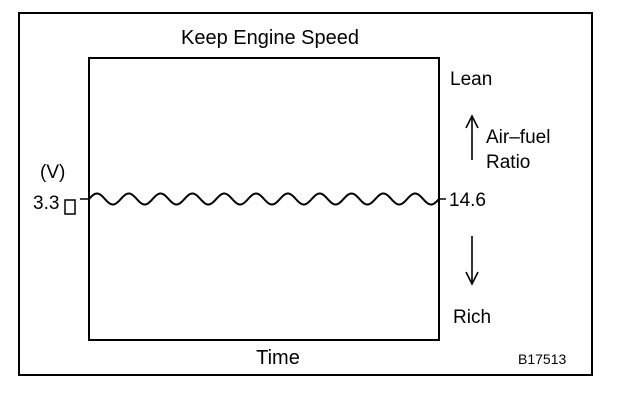  Describe the element at coordinates (270, 38) in the screenshot. I see `diagram-title: Keep Engine Speed` at that location.